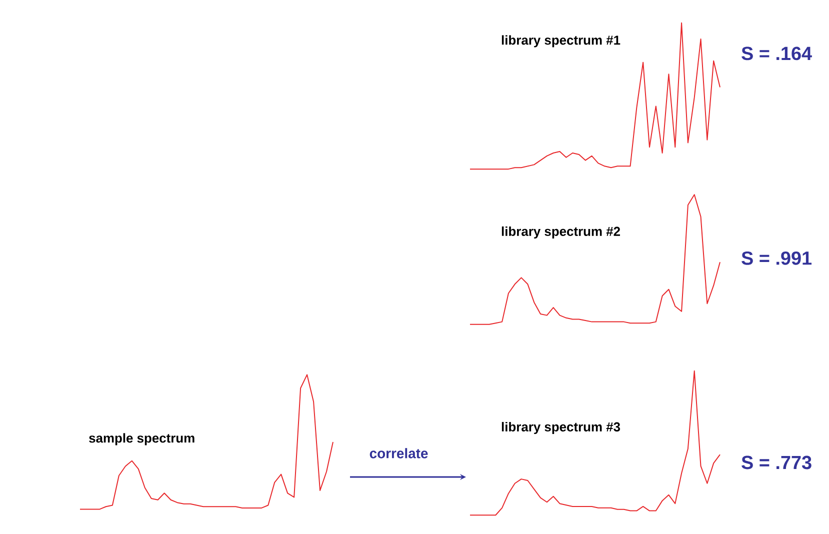  I want to click on text: S = .164, so click(777, 53).